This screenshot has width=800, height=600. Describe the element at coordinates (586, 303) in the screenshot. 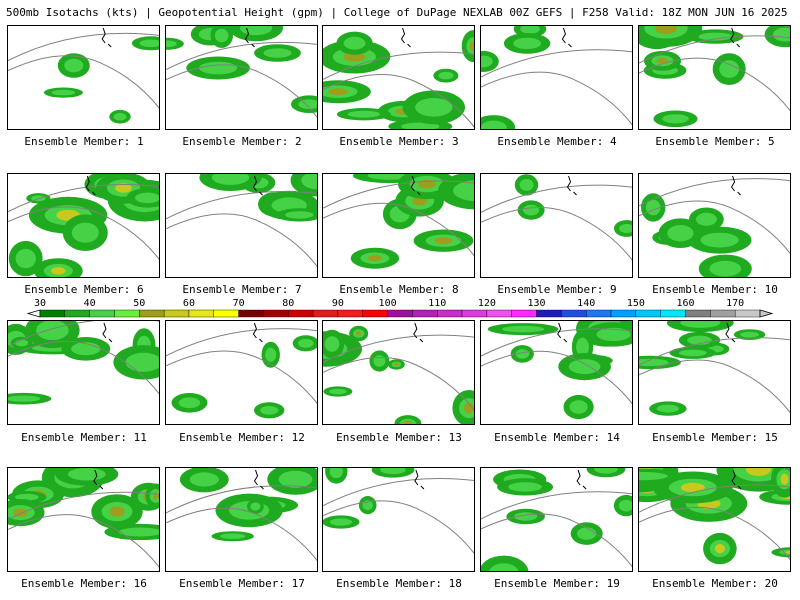

I see `colorbar-tick-label: 140` at that location.